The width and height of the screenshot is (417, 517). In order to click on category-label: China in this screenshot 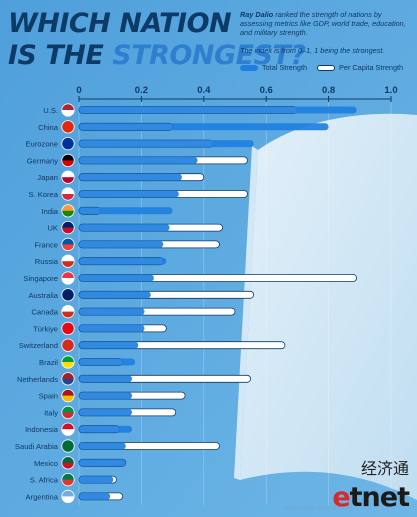, I will do `click(48, 127)`.